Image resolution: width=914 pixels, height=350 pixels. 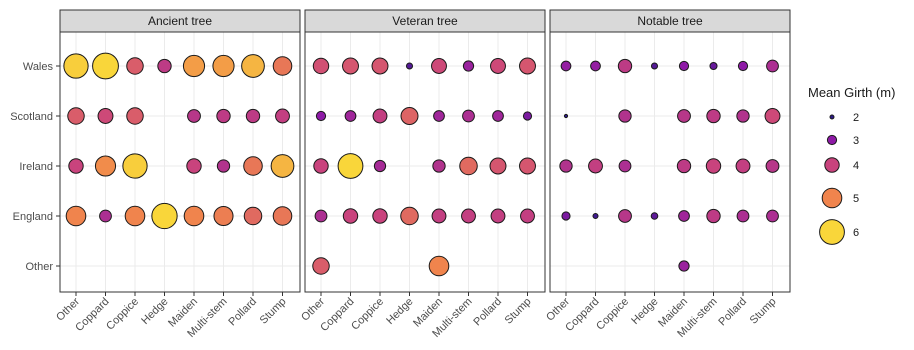 What do you see at coordinates (468, 166) in the screenshot?
I see `point-veteran-tree-multi-stem-ireland` at bounding box center [468, 166].